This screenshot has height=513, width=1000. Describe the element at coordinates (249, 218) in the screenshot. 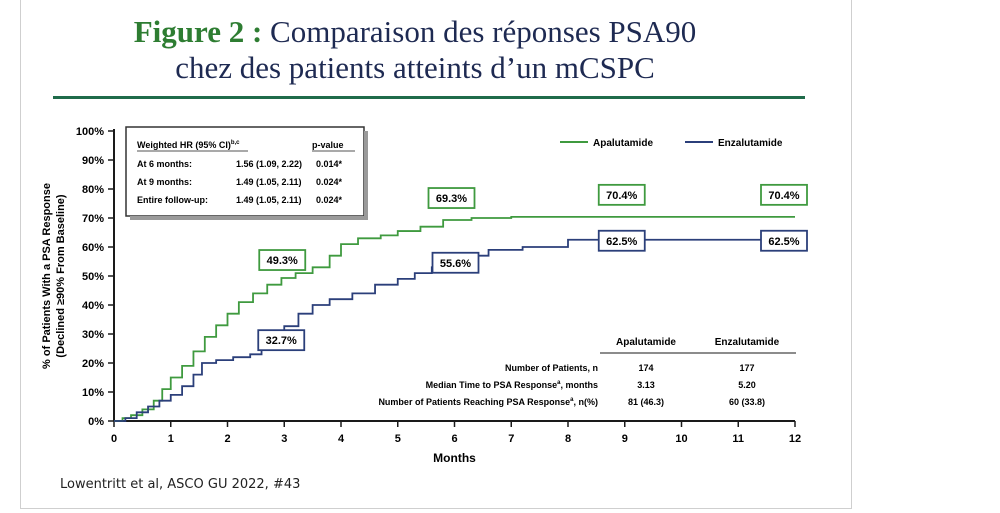

I see `hr-table-shadow-bottom` at that location.